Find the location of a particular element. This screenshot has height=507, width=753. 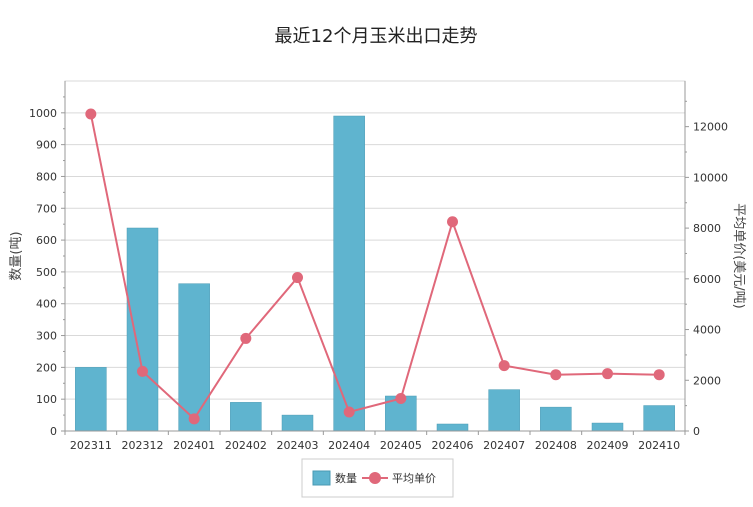

legend-item-quantity: 数量 is located at coordinates (346, 478).